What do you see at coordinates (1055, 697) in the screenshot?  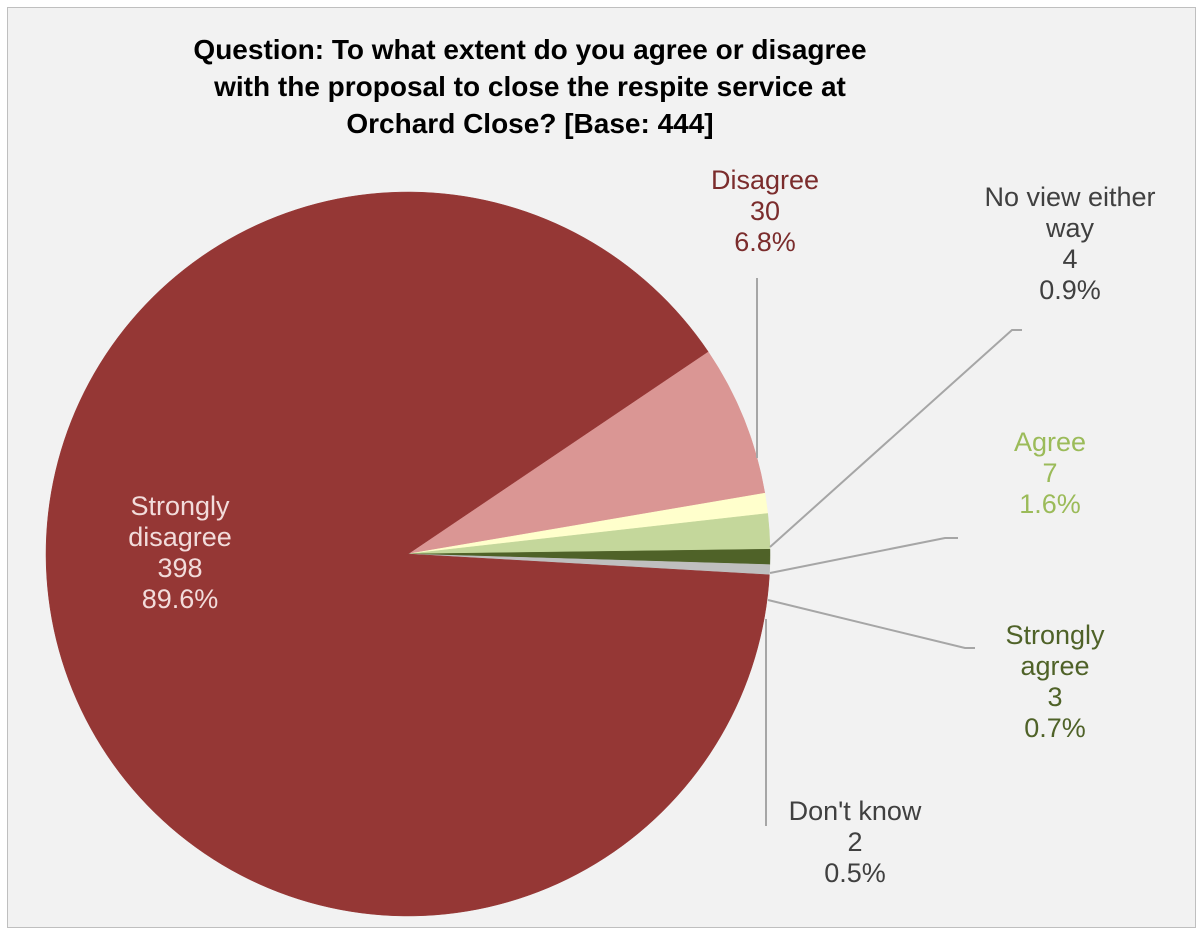 I see `data-label-value: 3` at bounding box center [1055, 697].